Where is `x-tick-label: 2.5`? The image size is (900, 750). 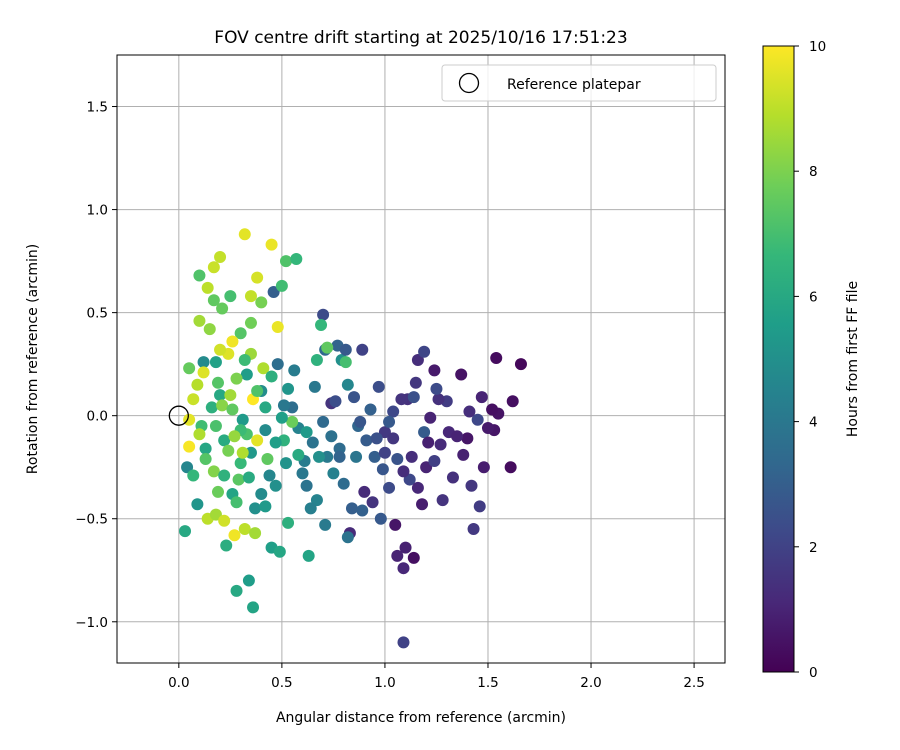 x-tick-label: 2.5 is located at coordinates (693, 683).